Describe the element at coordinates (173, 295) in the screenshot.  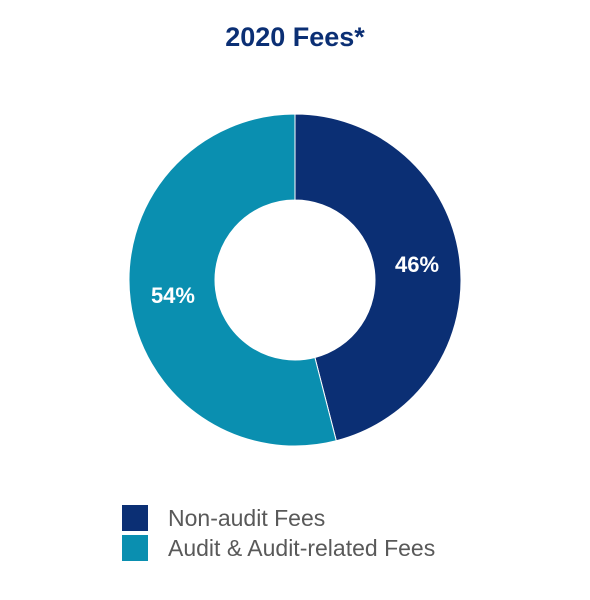
I see `data-label-audit: 54%` at that location.